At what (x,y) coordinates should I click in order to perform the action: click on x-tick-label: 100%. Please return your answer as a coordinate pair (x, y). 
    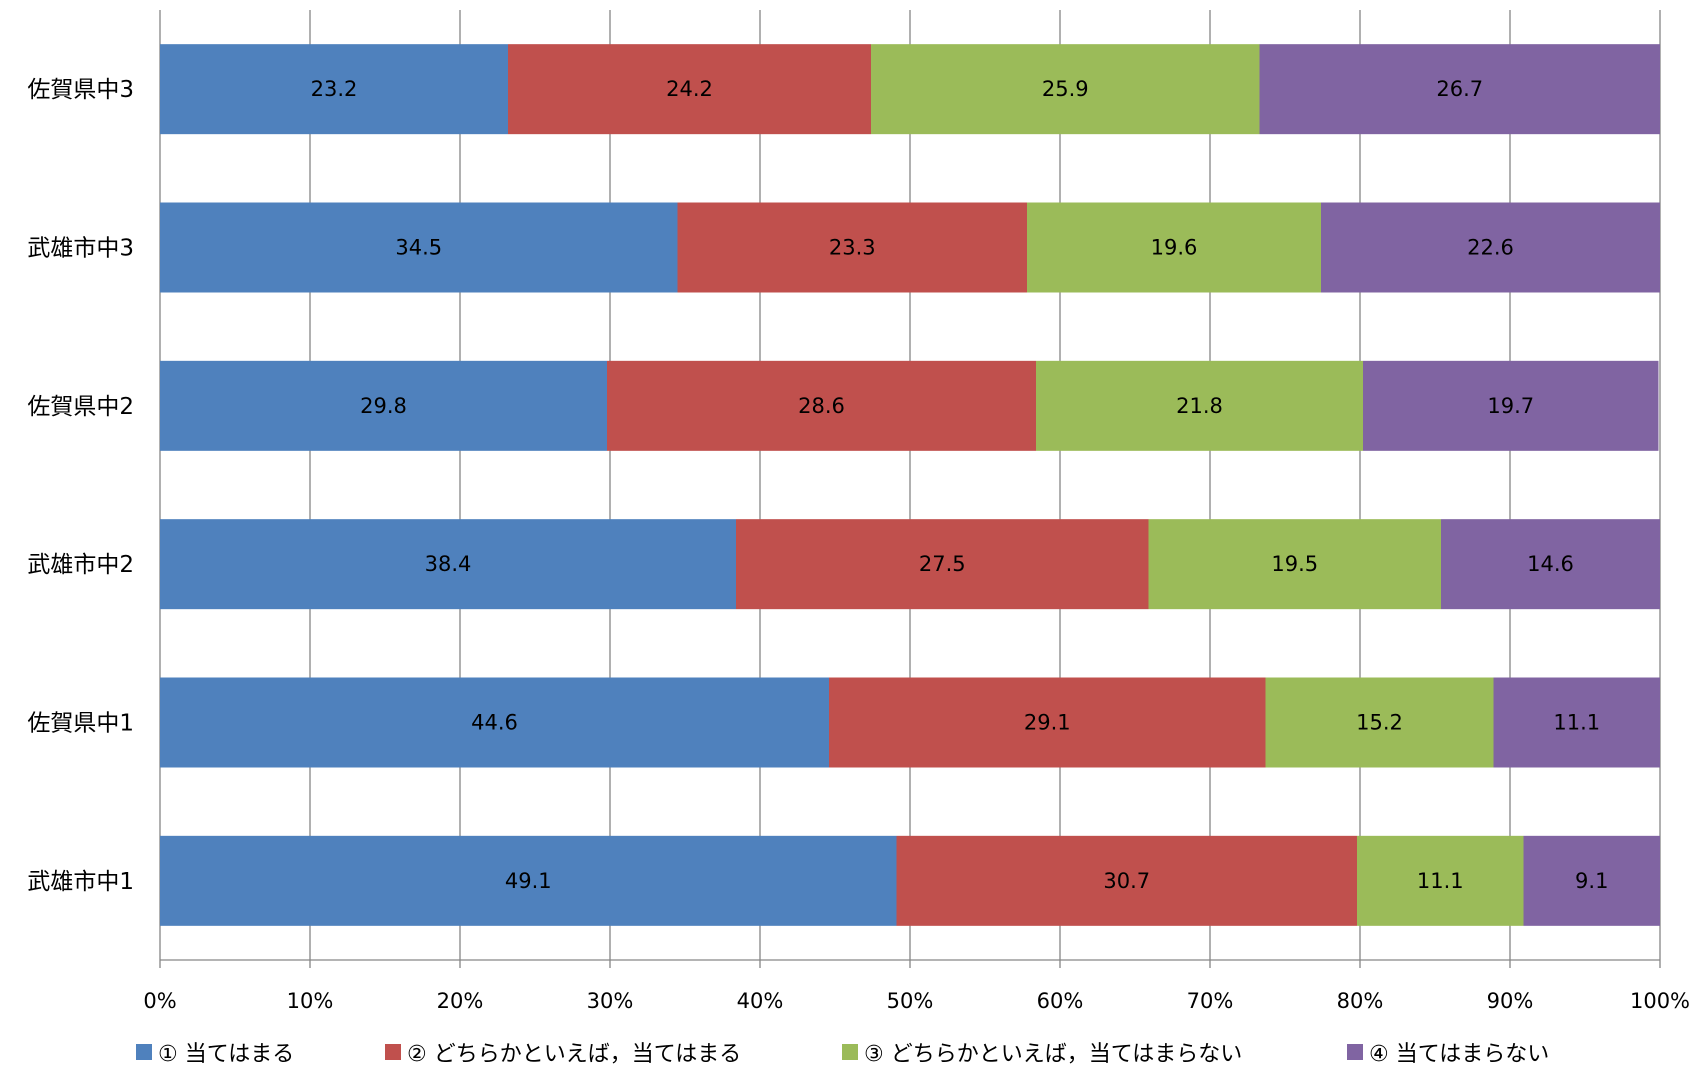
    Looking at the image, I should click on (1660, 1001).